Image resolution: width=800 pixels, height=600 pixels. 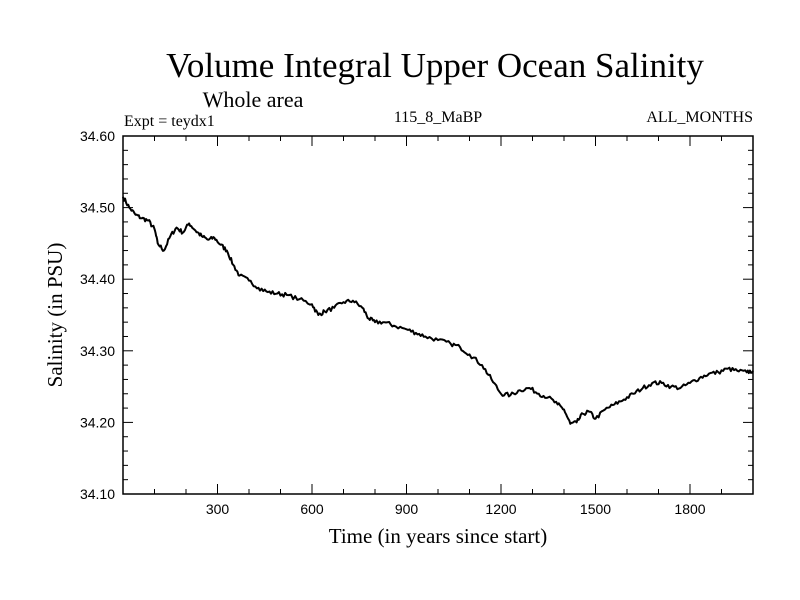 What do you see at coordinates (55, 315) in the screenshot?
I see `y-axis-label: Salinity (in PSU)` at bounding box center [55, 315].